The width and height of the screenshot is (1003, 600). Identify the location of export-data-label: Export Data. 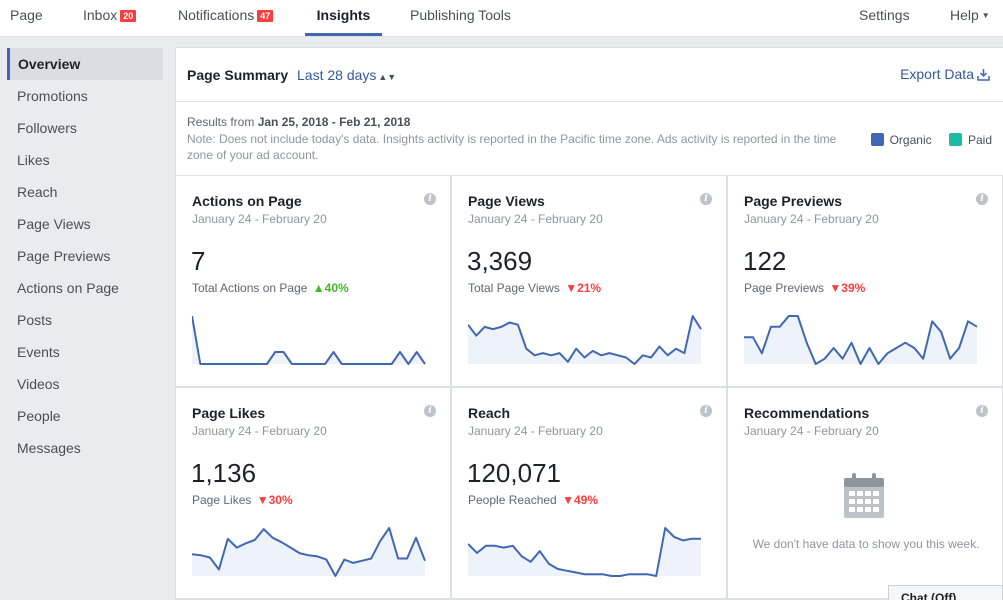
(937, 74).